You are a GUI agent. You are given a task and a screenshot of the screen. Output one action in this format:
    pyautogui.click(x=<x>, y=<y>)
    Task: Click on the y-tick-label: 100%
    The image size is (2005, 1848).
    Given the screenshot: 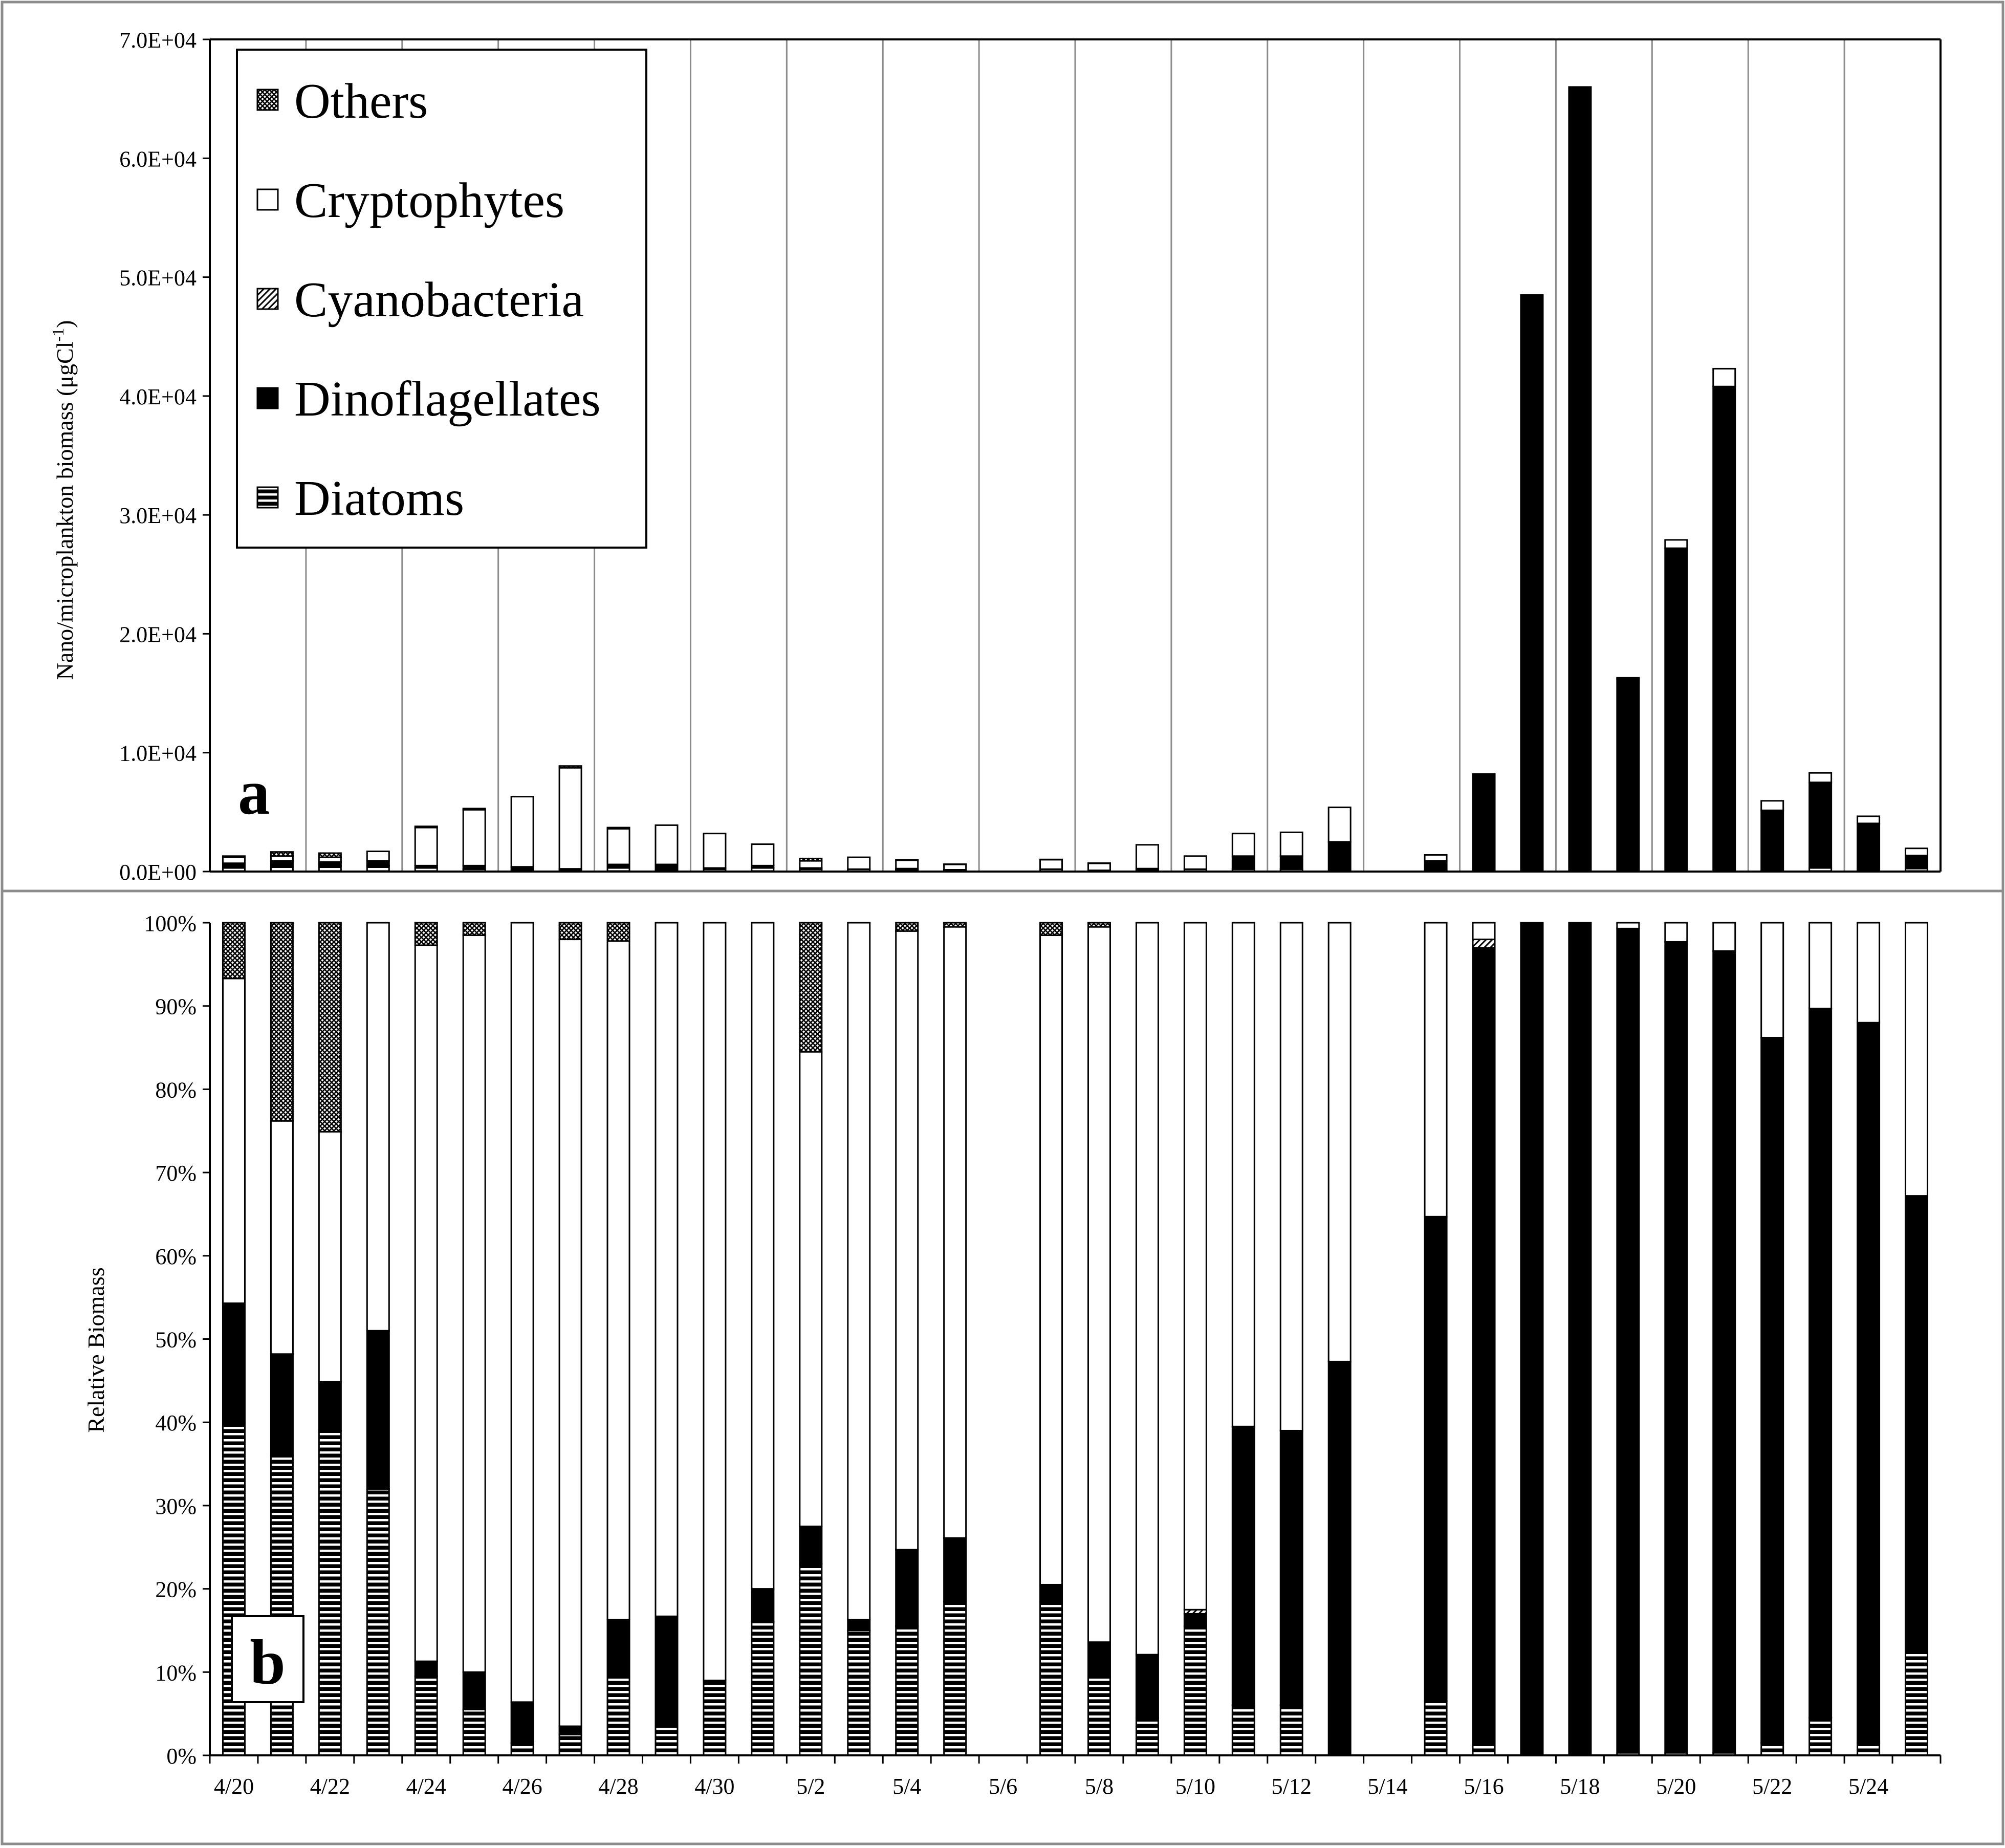 What is the action you would take?
    pyautogui.click(x=170, y=923)
    